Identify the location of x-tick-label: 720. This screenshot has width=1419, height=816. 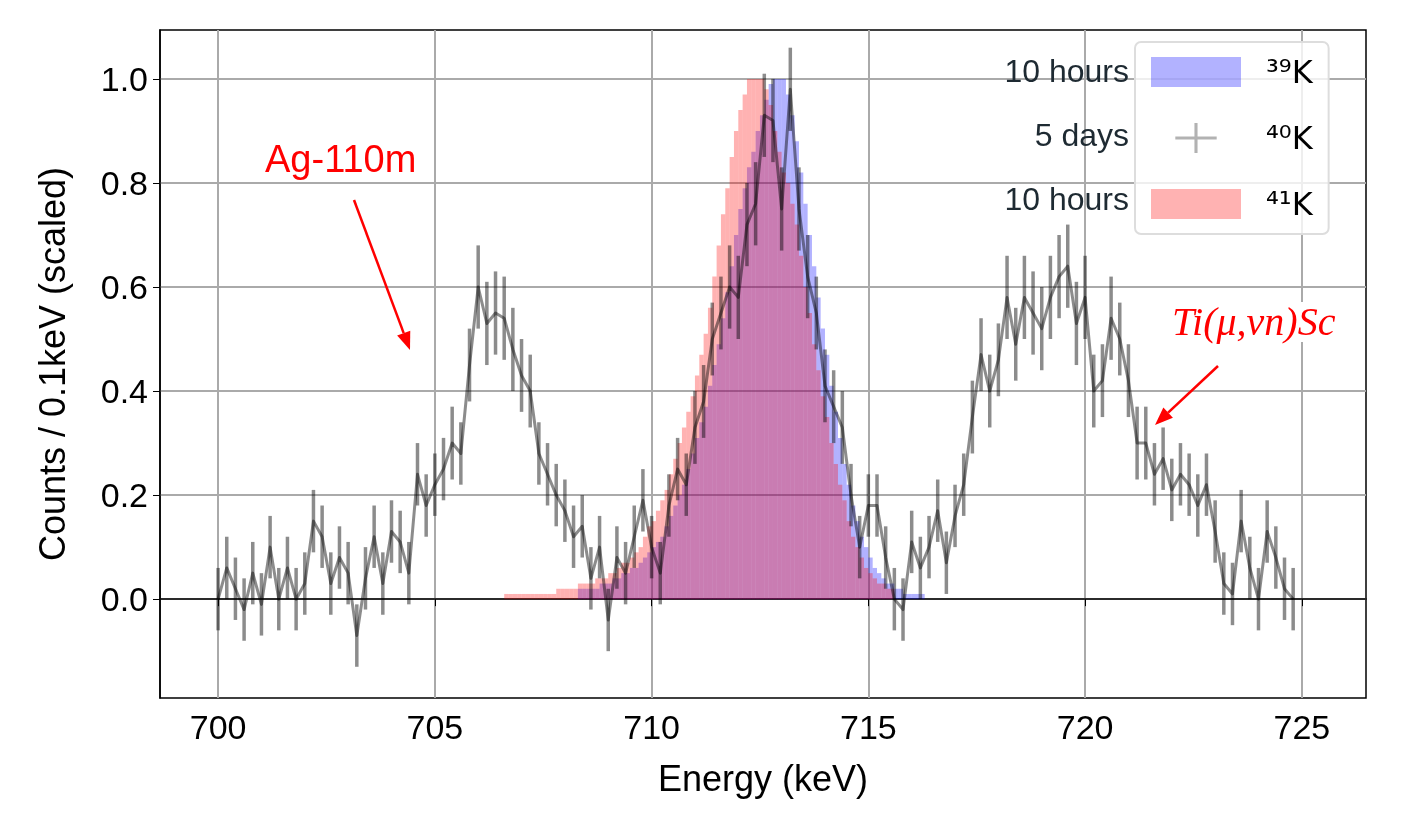
(1085, 727).